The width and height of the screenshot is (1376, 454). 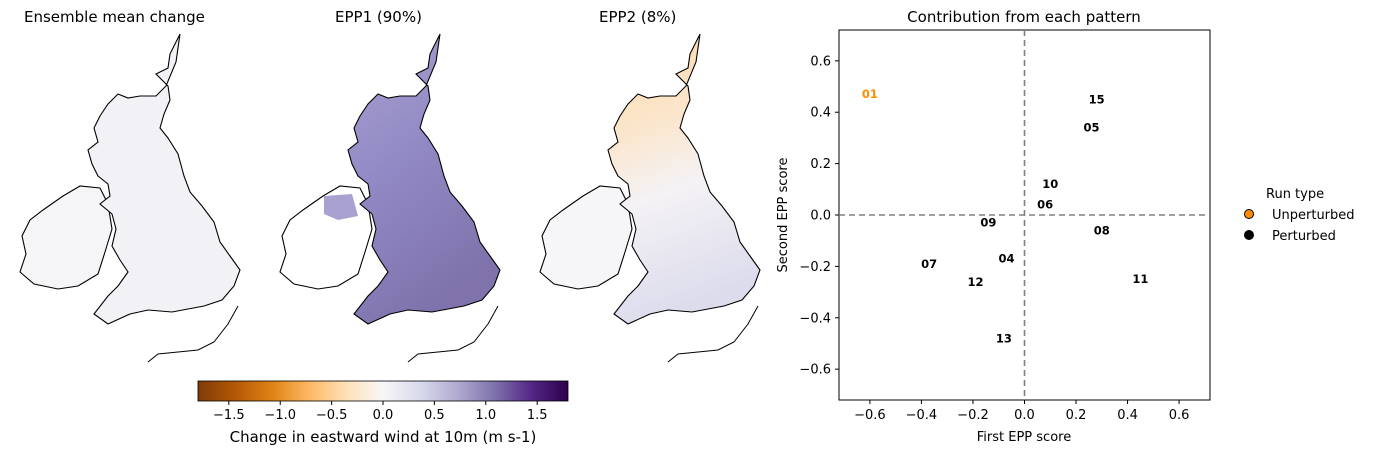 I want to click on y-tick-label: 0.0, so click(x=820, y=216).